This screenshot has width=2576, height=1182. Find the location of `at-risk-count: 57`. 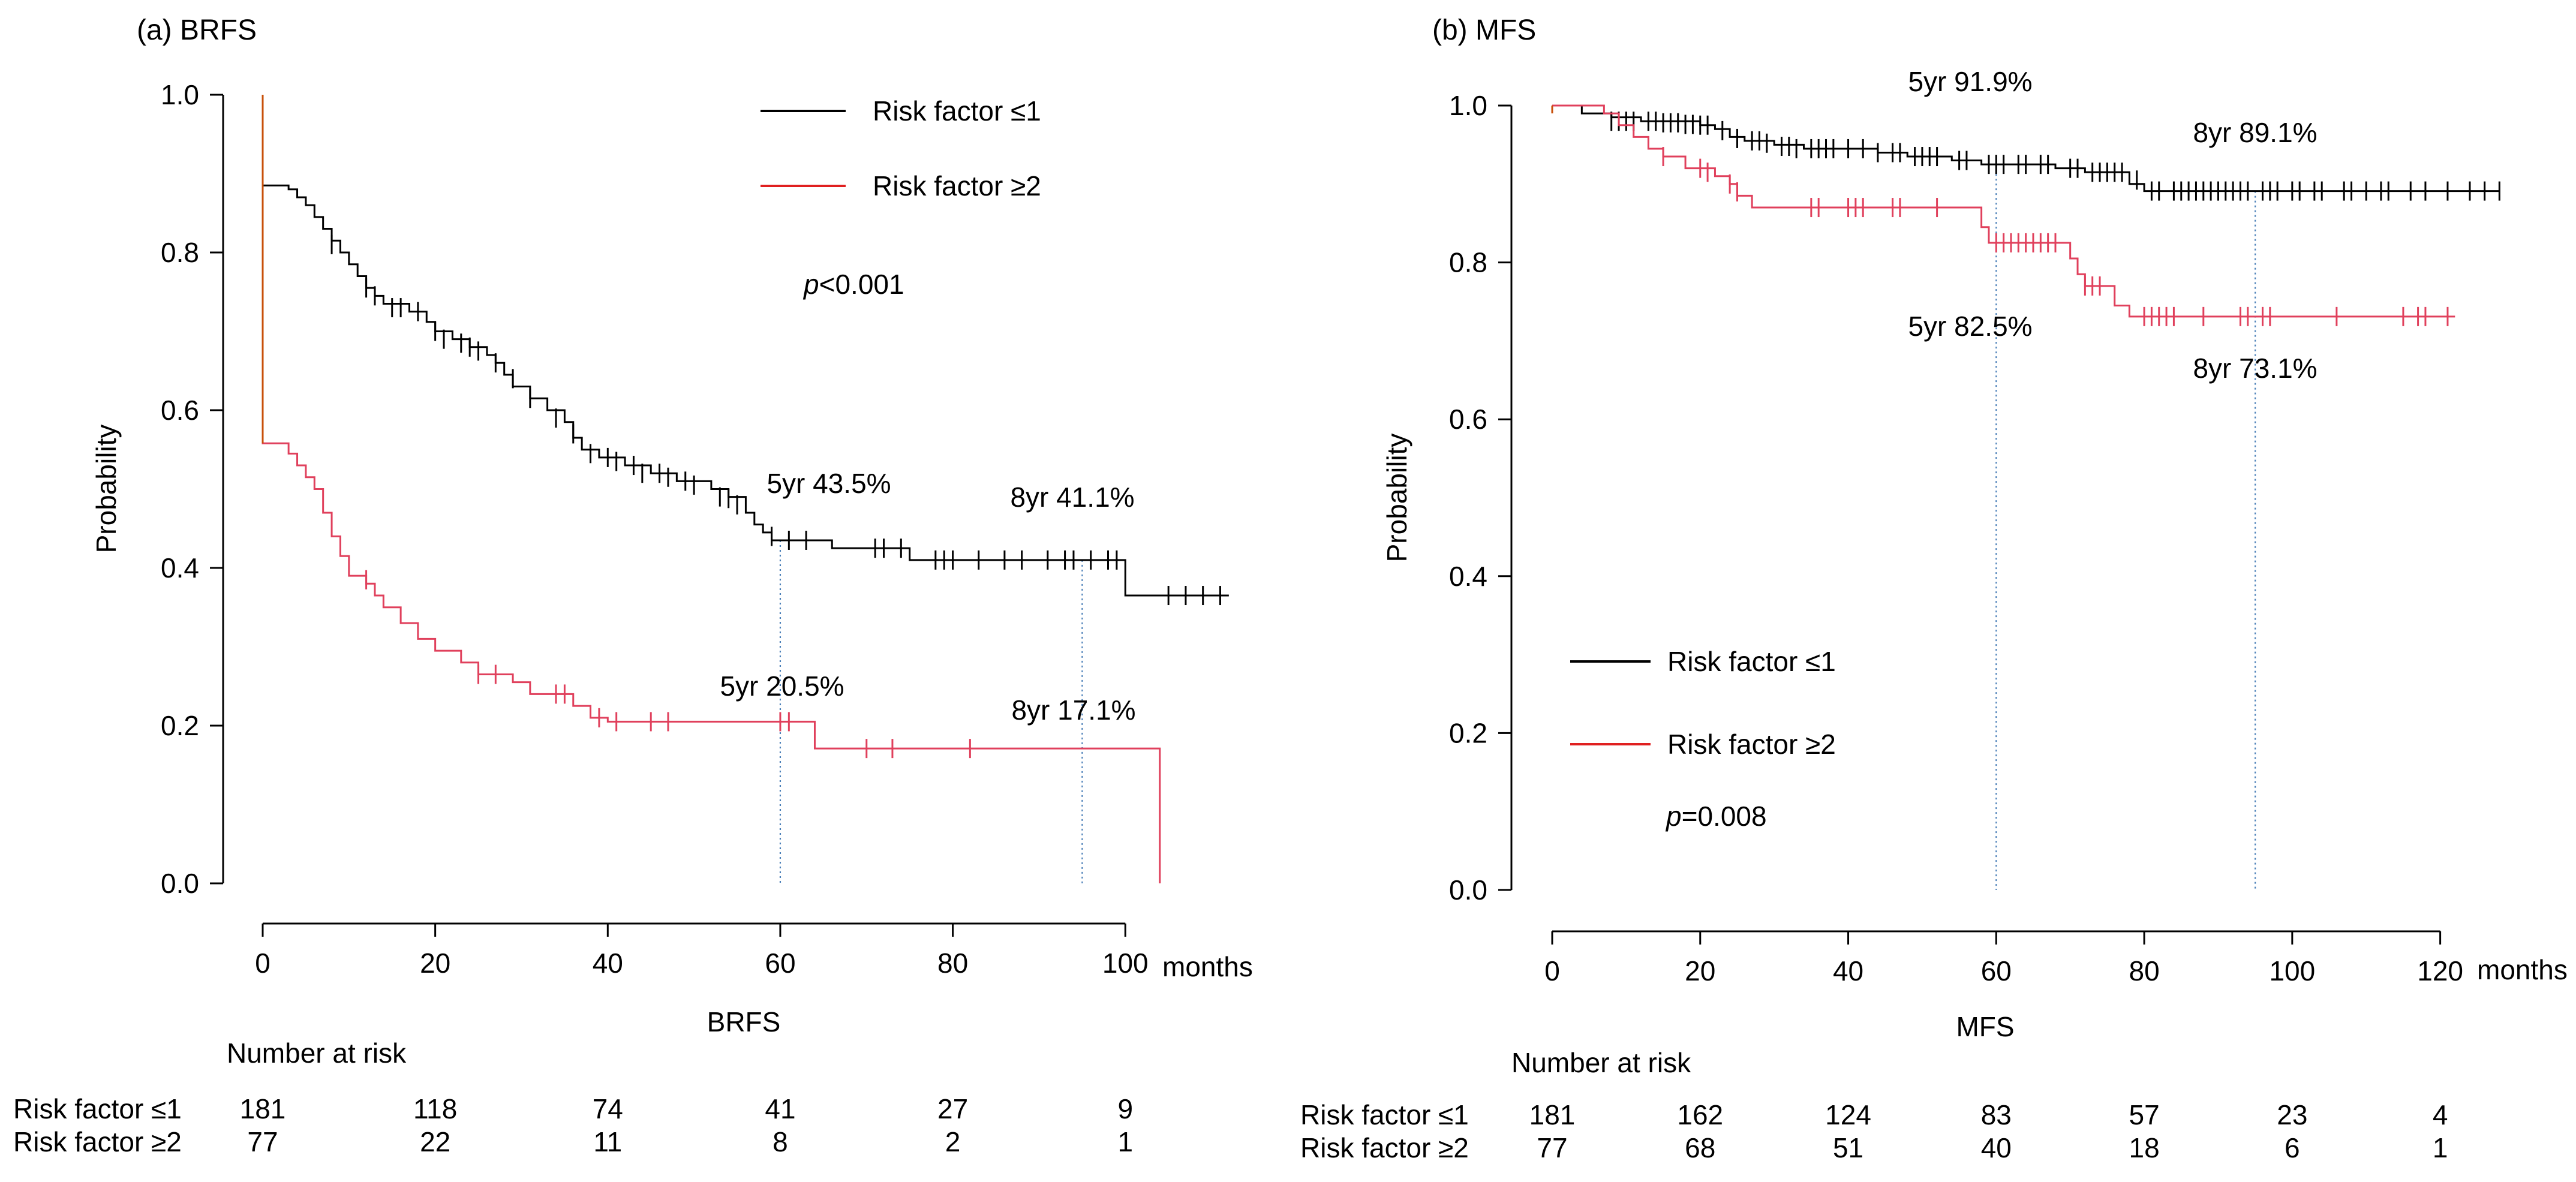

at-risk-count: 57 is located at coordinates (2144, 1114).